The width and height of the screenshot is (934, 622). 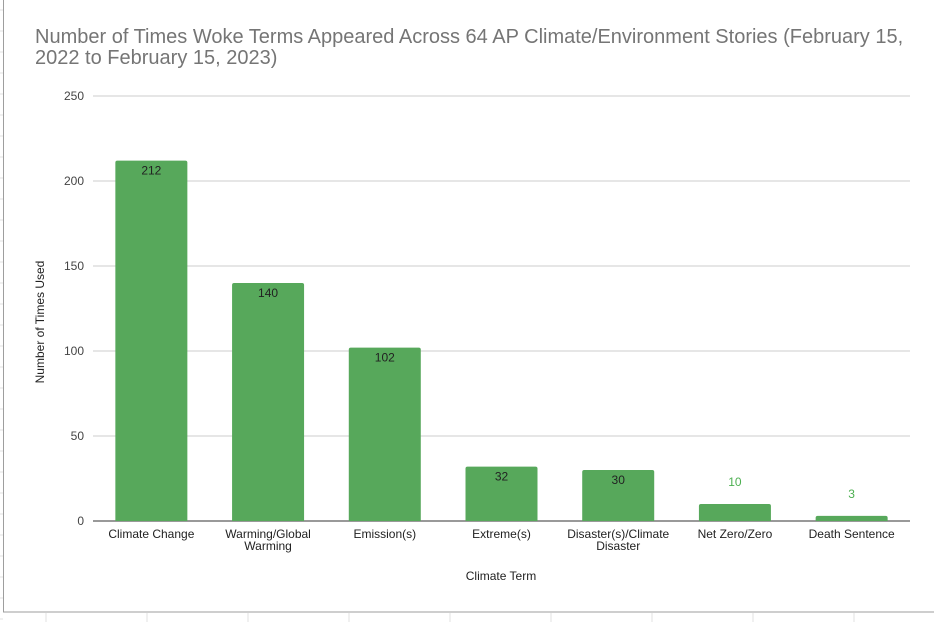 I want to click on data-label: 10, so click(x=735, y=482).